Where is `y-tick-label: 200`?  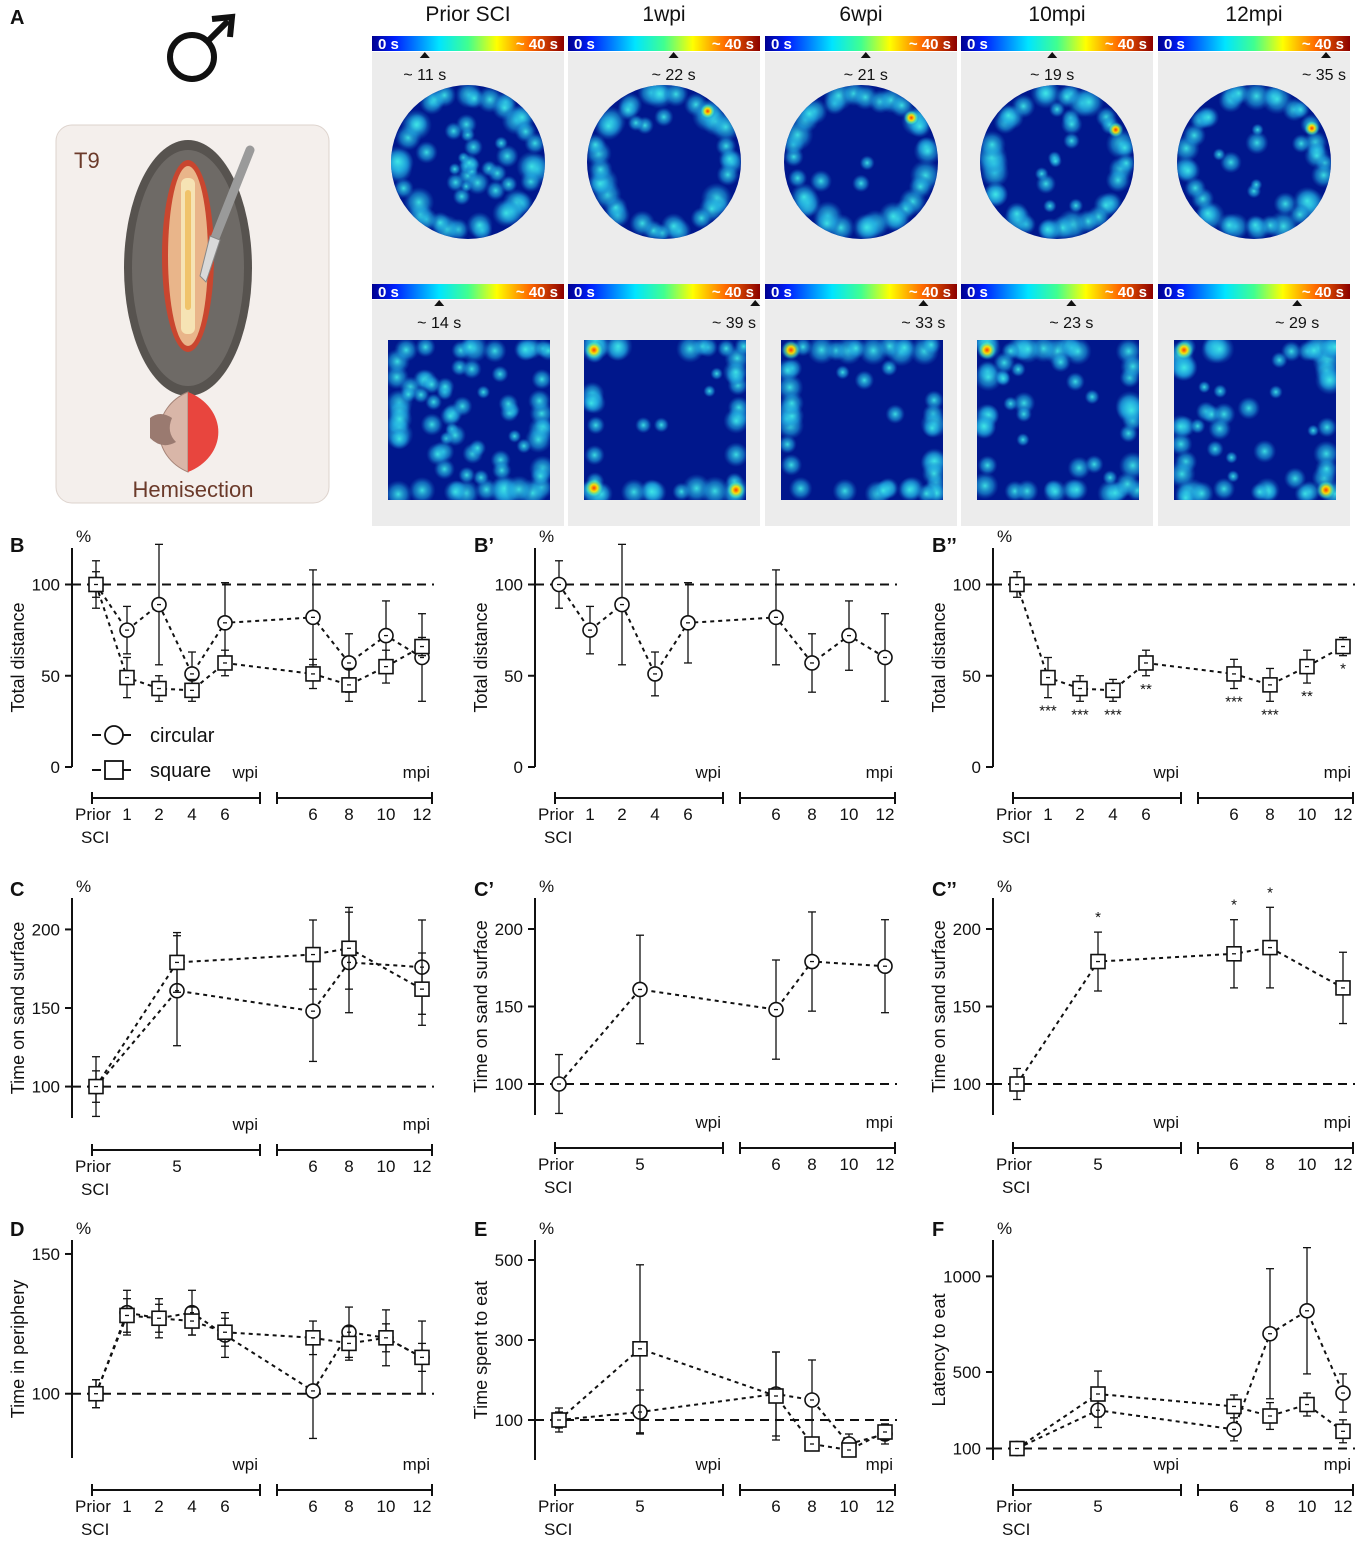
y-tick-label: 200 is located at coordinates (967, 929).